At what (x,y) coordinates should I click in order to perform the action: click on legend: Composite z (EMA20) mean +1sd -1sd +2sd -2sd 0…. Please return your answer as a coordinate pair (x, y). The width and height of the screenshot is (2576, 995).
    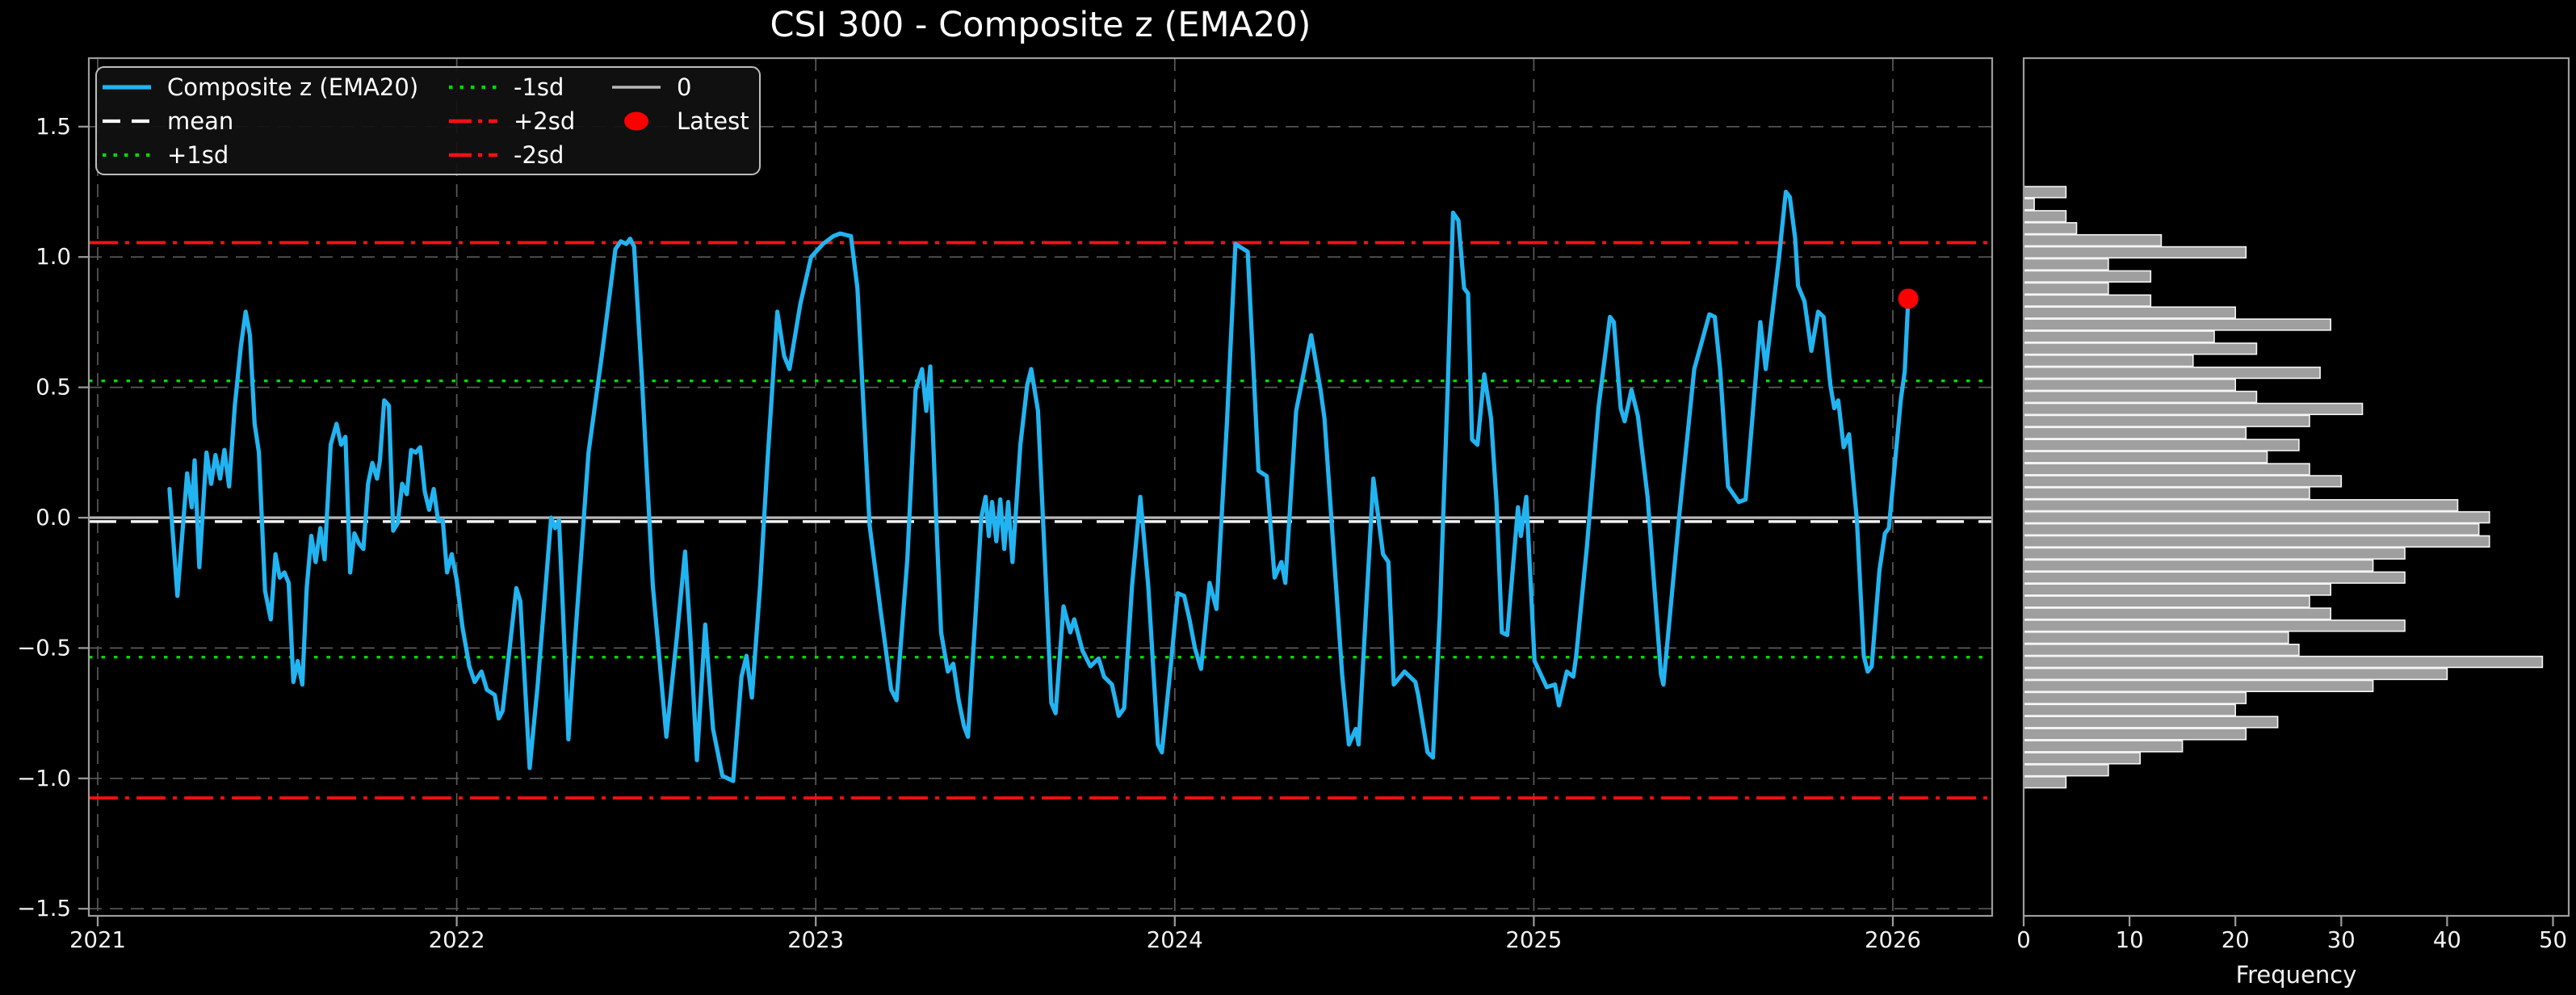
    Looking at the image, I should click on (428, 120).